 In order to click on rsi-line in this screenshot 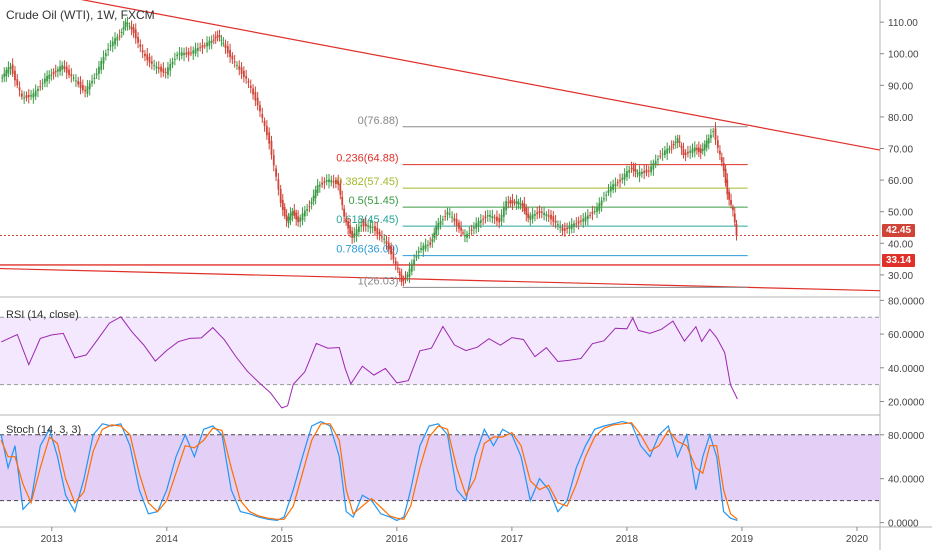, I will do `click(369, 362)`.